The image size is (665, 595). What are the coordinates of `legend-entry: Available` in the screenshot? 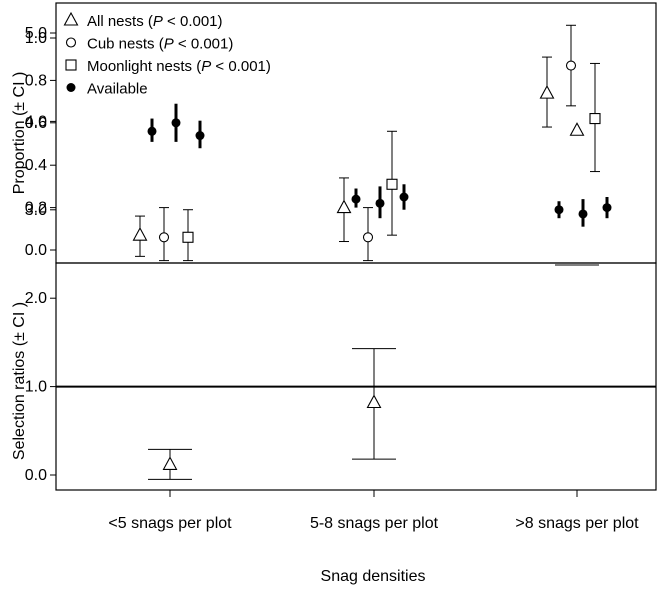 It's located at (107, 89).